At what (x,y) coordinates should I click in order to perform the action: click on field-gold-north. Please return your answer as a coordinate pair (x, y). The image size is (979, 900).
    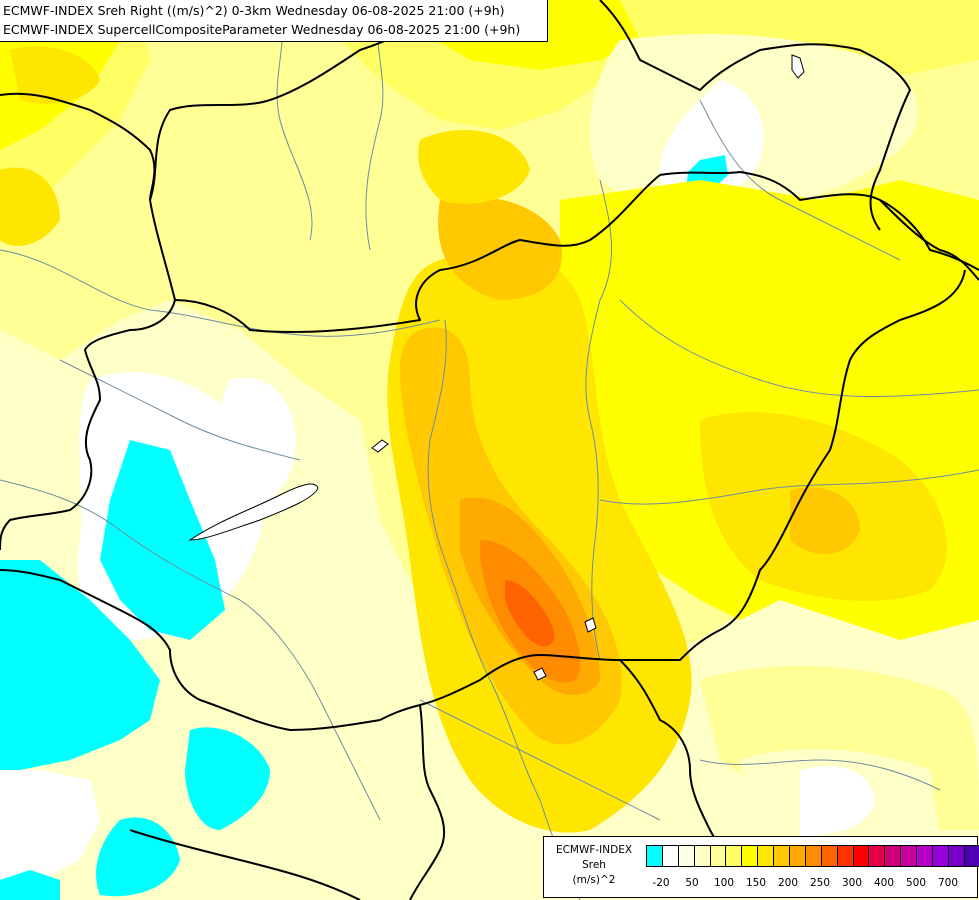
    Looking at the image, I should click on (474, 167).